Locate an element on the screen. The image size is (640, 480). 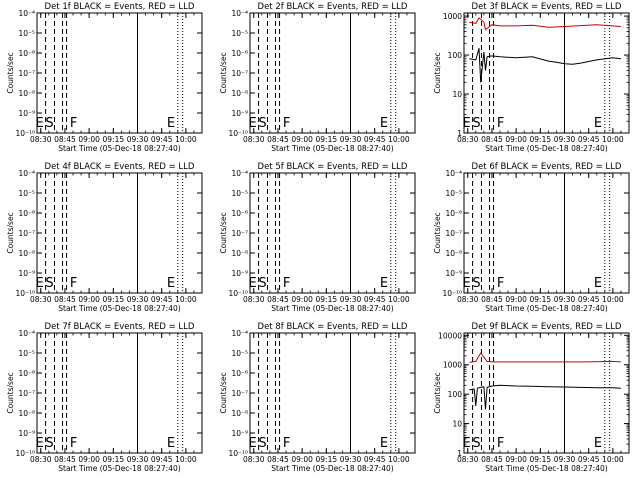
y-tick-label: 10000 is located at coordinates (450, 335).